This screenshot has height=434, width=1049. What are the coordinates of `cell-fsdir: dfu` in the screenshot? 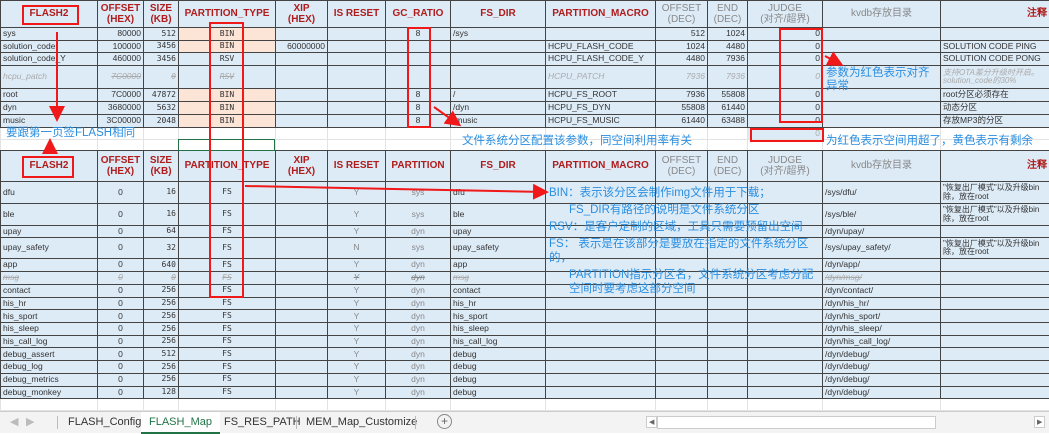 It's located at (498, 193).